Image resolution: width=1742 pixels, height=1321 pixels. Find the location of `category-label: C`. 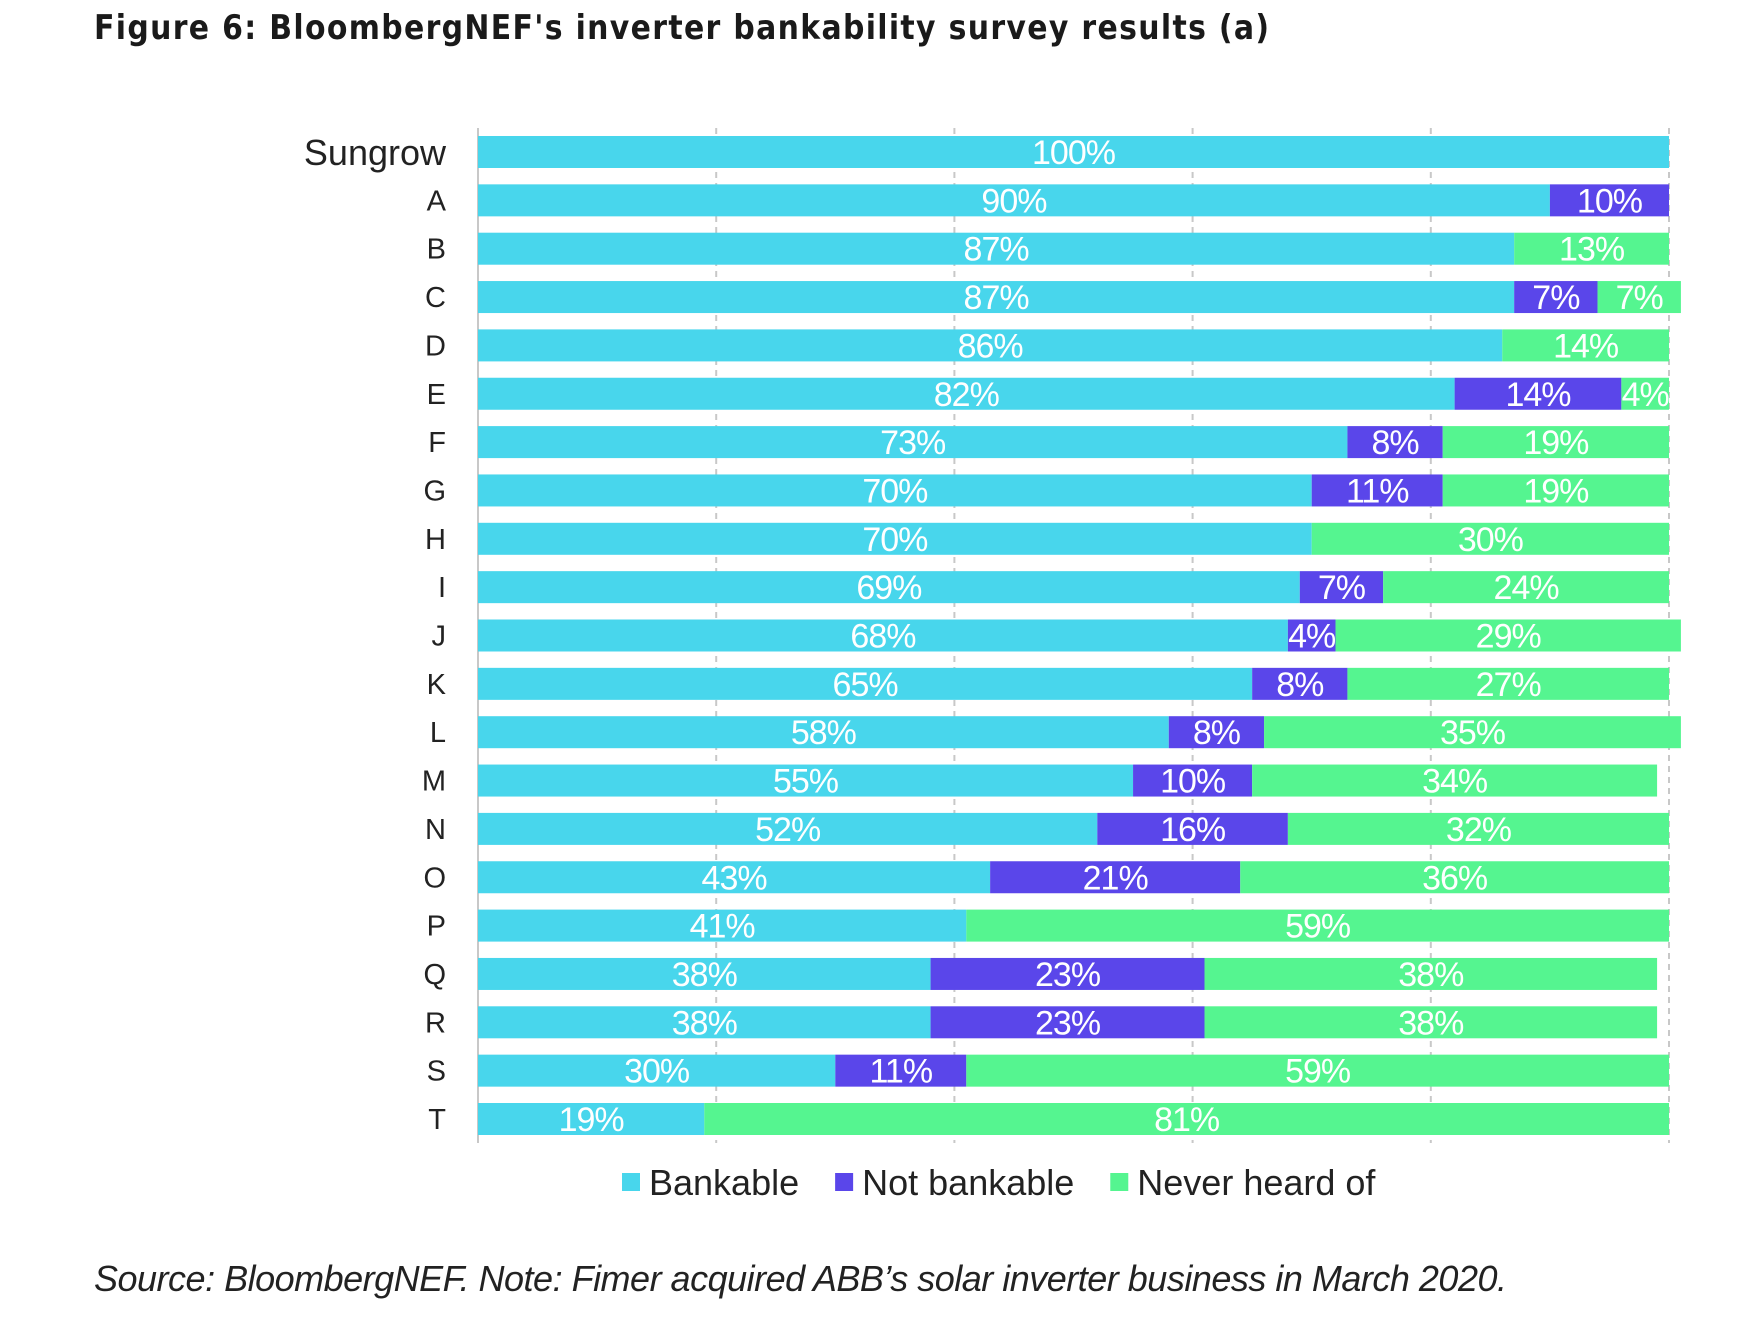

category-label: C is located at coordinates (435, 298).